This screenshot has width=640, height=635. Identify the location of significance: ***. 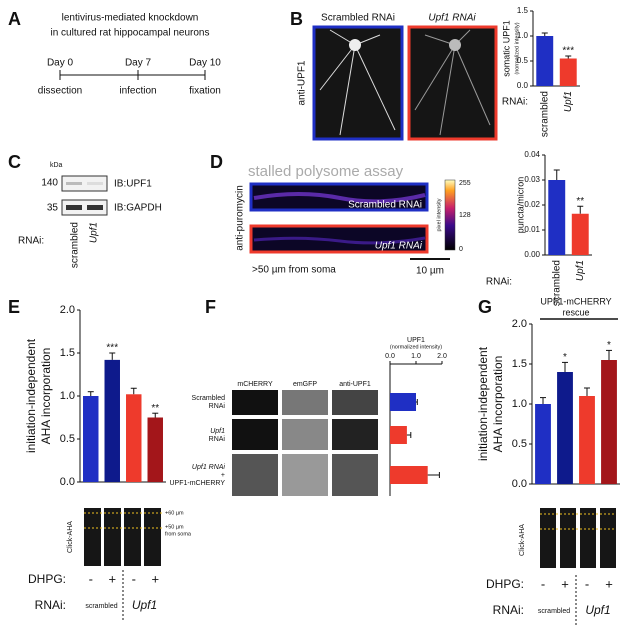
(568, 51).